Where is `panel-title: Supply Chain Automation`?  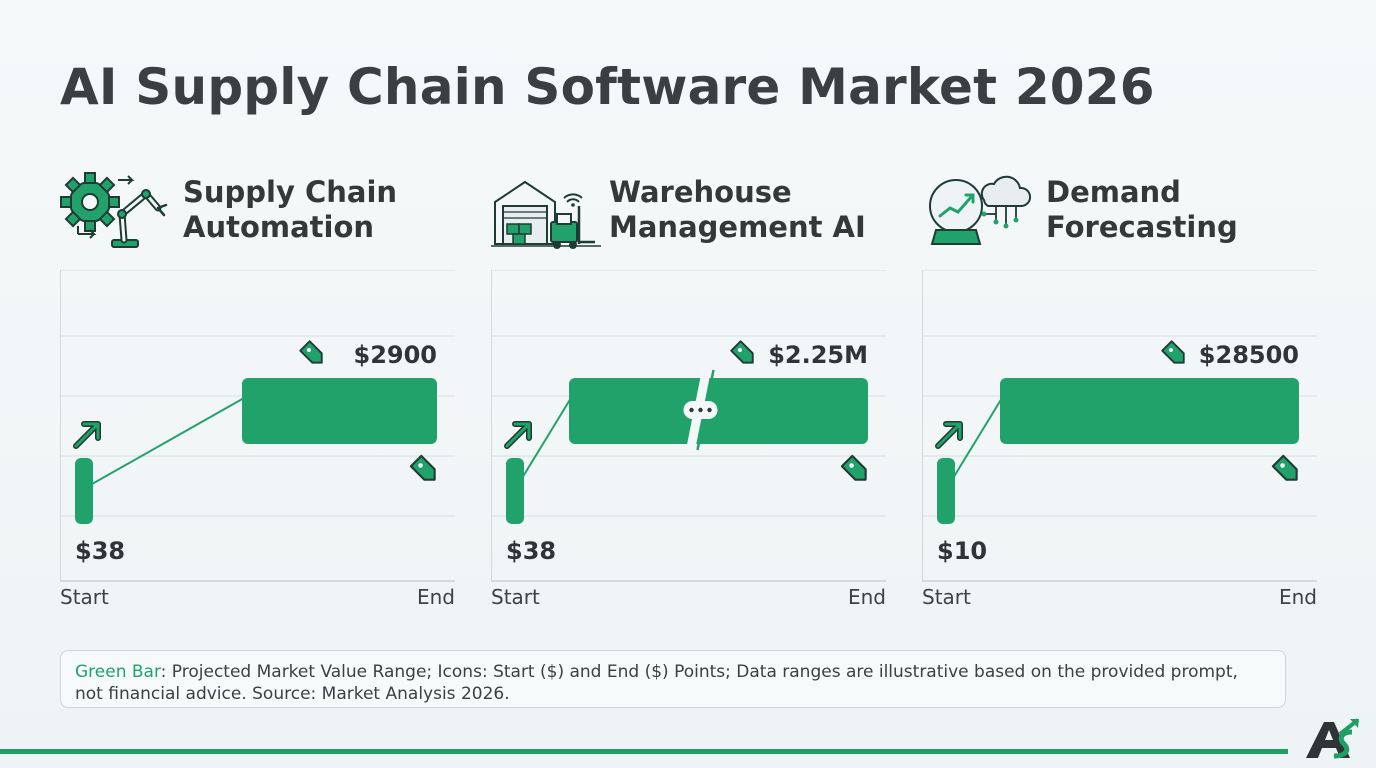
panel-title: Supply Chain Automation is located at coordinates (290, 209).